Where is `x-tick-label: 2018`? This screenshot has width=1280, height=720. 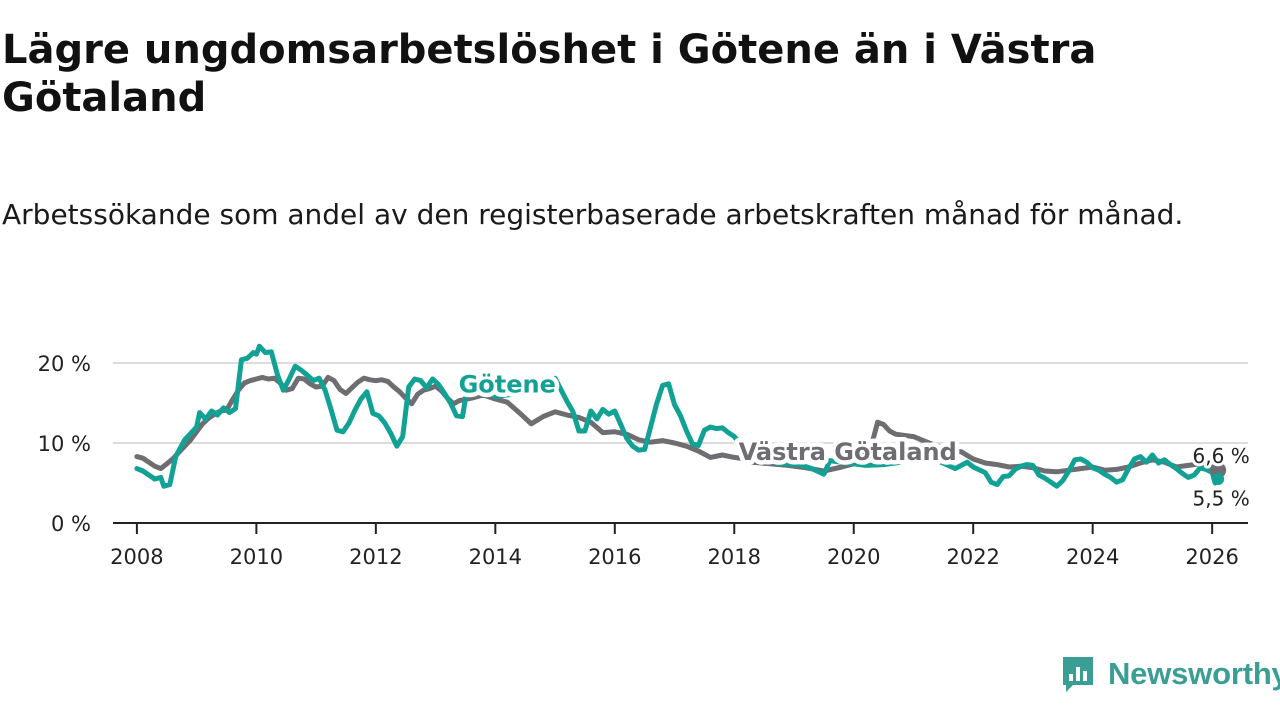 x-tick-label: 2018 is located at coordinates (734, 557).